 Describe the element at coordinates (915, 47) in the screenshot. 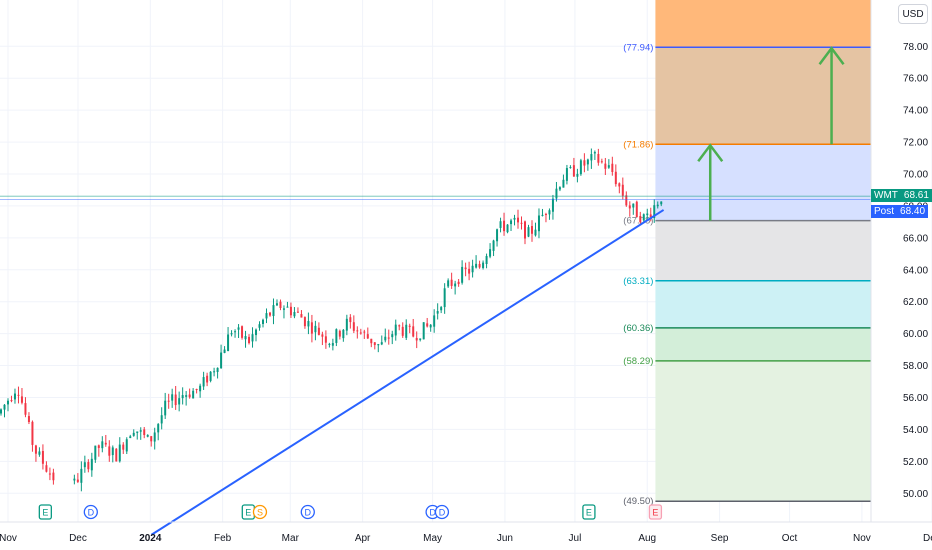

I see `price-tick-label: 78.00` at that location.